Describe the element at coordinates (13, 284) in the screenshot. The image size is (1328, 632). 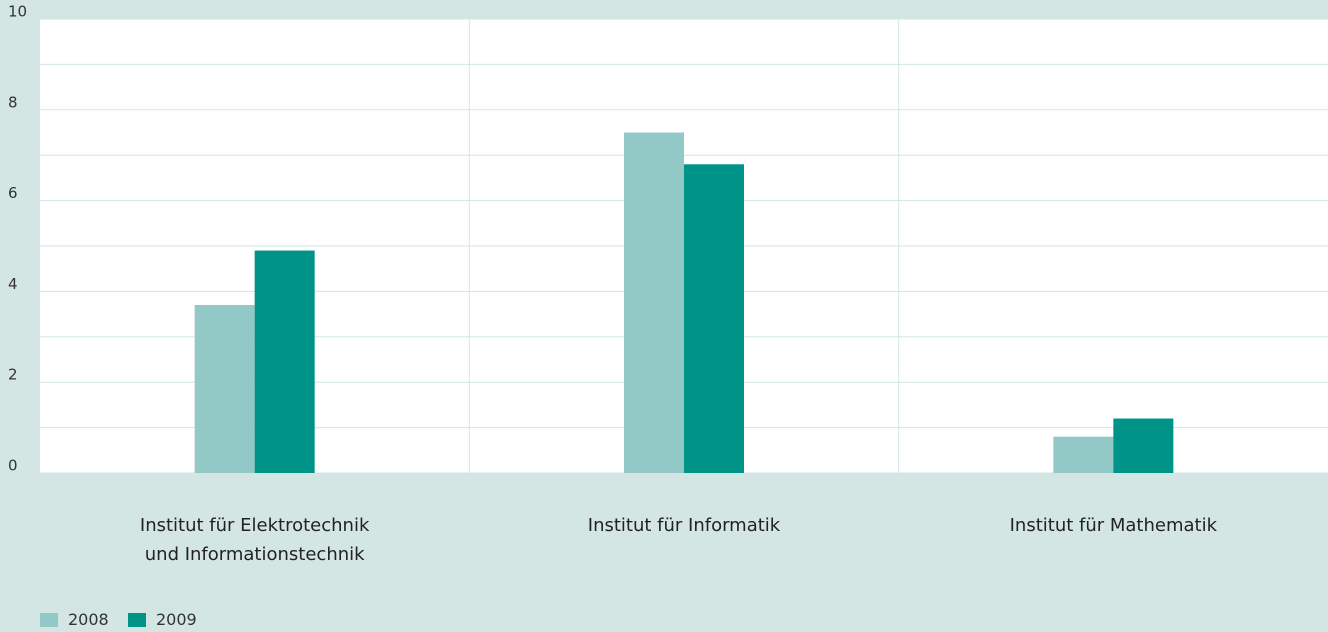
I see `y-tick-label: 4` at that location.